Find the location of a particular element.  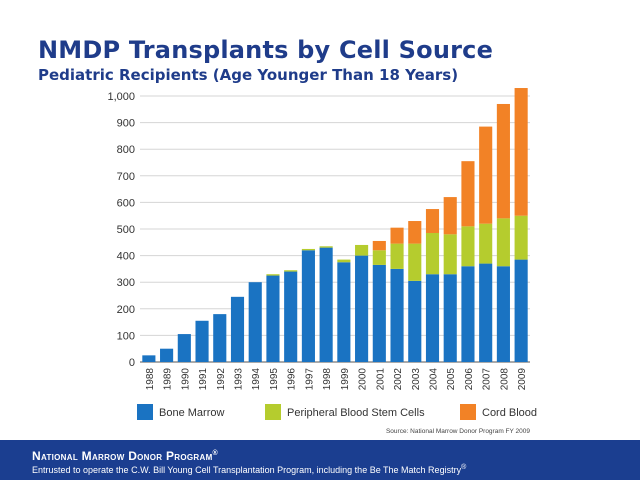

x-tick-label: 1989 is located at coordinates (168, 379).